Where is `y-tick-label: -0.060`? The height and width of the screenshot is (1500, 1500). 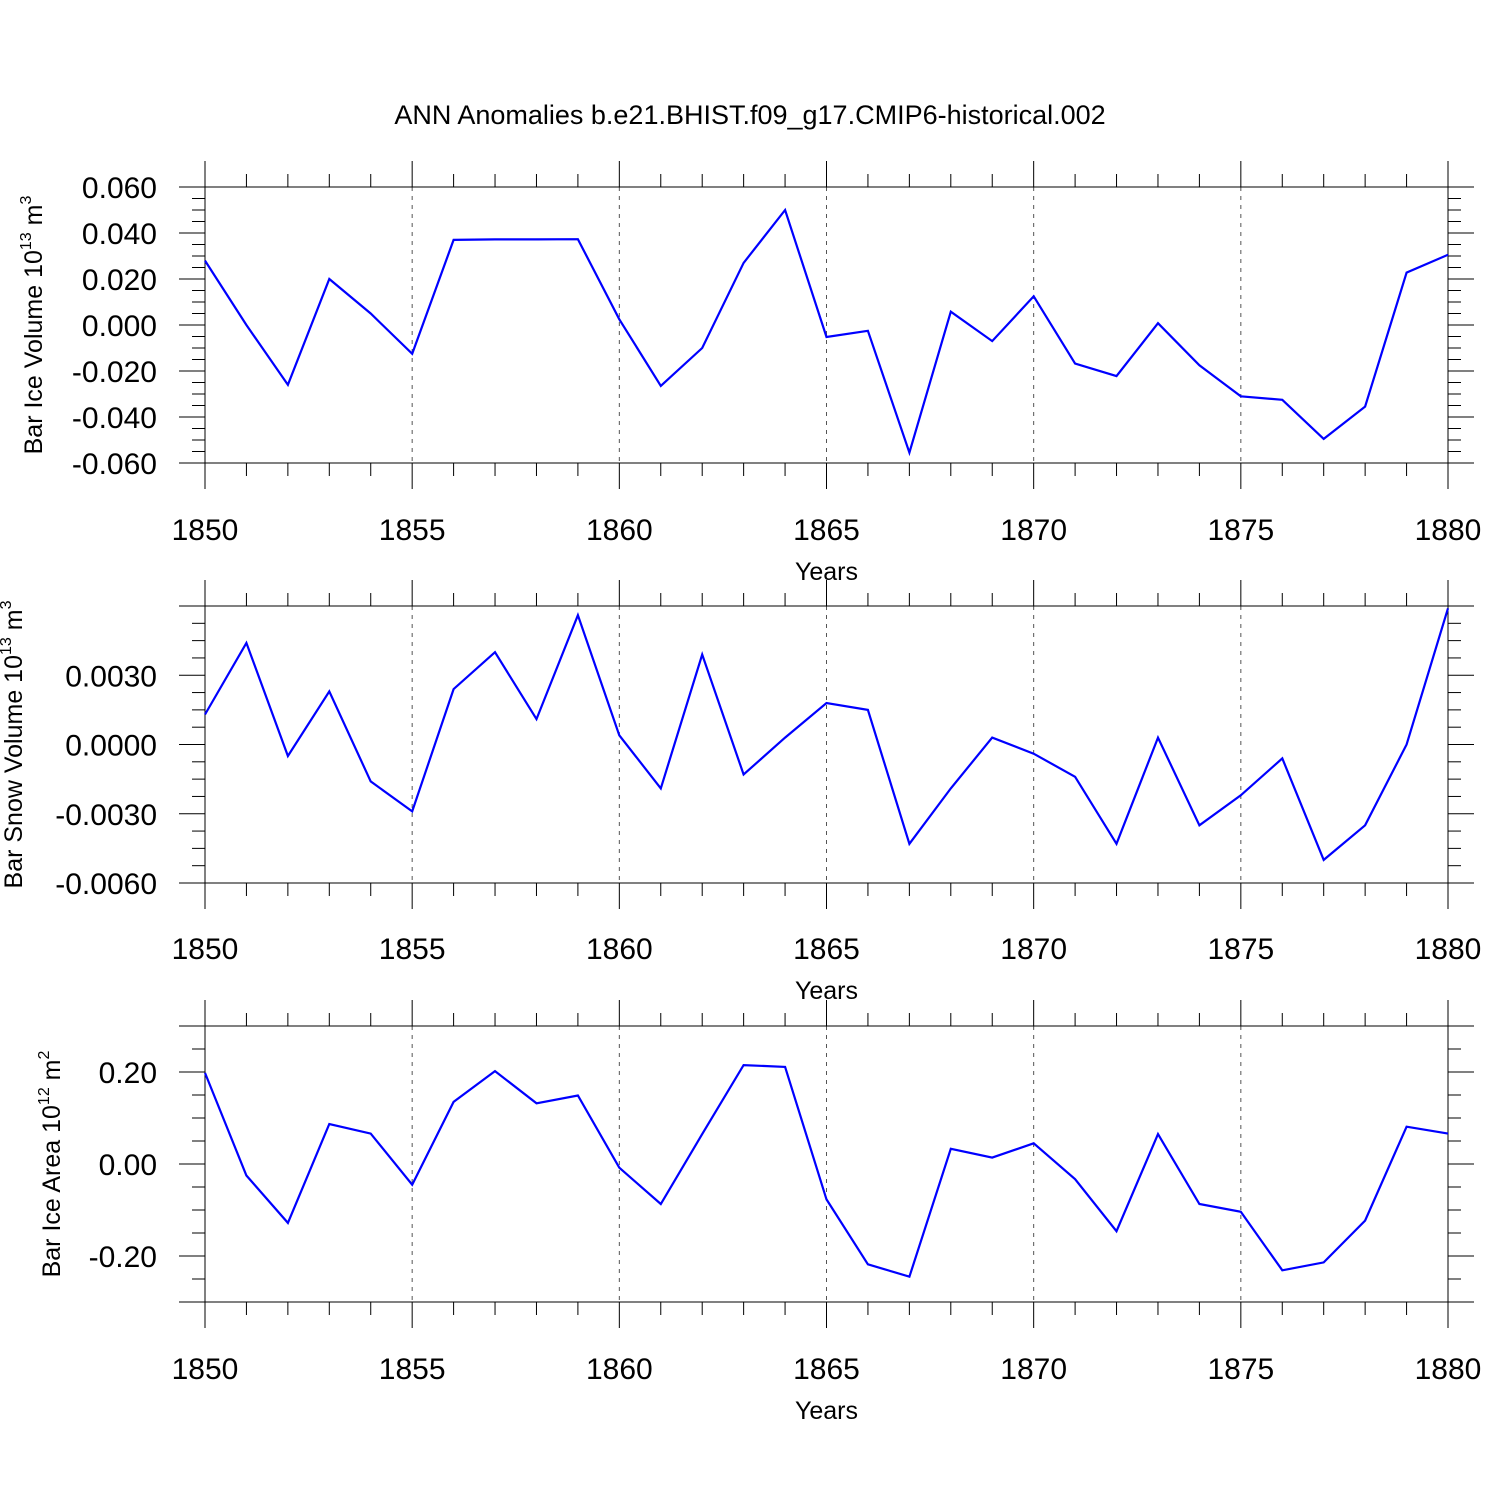
y-tick-label: -0.060 is located at coordinates (114, 464).